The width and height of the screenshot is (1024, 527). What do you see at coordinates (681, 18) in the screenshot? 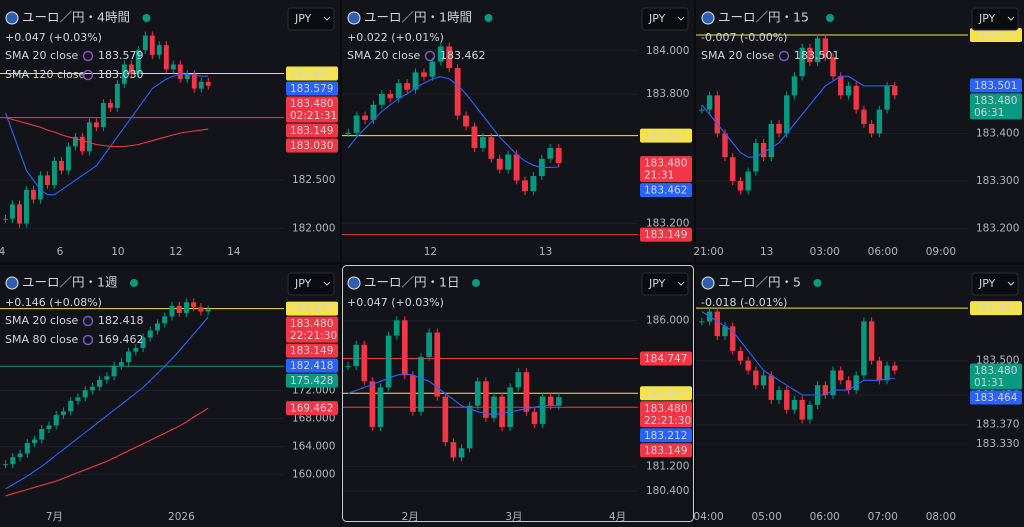
I see `currency-caret` at bounding box center [681, 18].